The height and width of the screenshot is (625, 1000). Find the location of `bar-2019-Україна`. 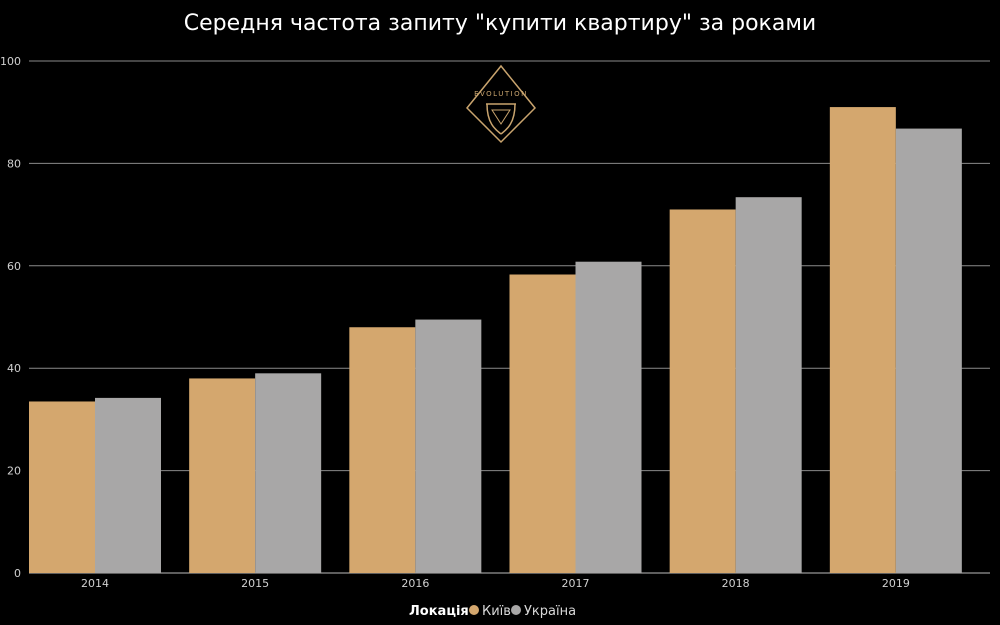

bar-2019-Україна is located at coordinates (928, 351).